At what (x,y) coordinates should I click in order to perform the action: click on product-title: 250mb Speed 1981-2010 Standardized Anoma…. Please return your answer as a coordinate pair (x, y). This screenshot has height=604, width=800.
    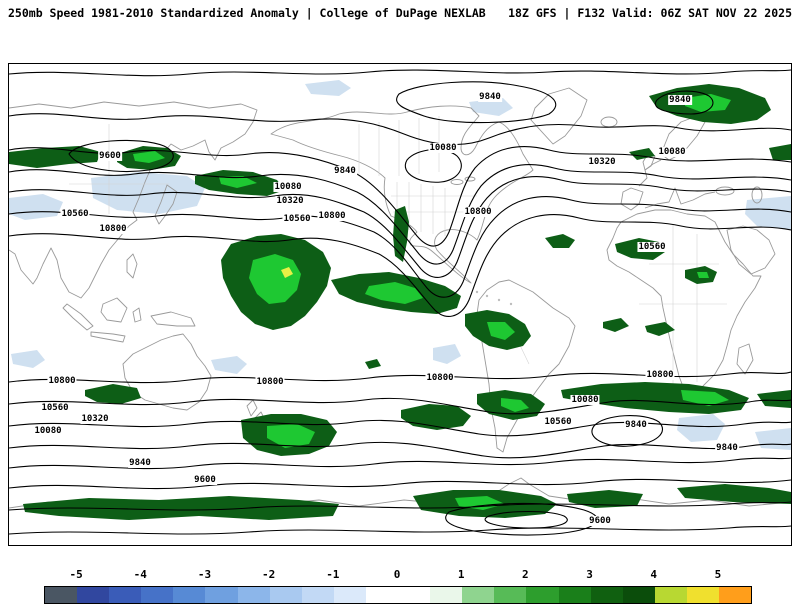
    Looking at the image, I should click on (247, 13).